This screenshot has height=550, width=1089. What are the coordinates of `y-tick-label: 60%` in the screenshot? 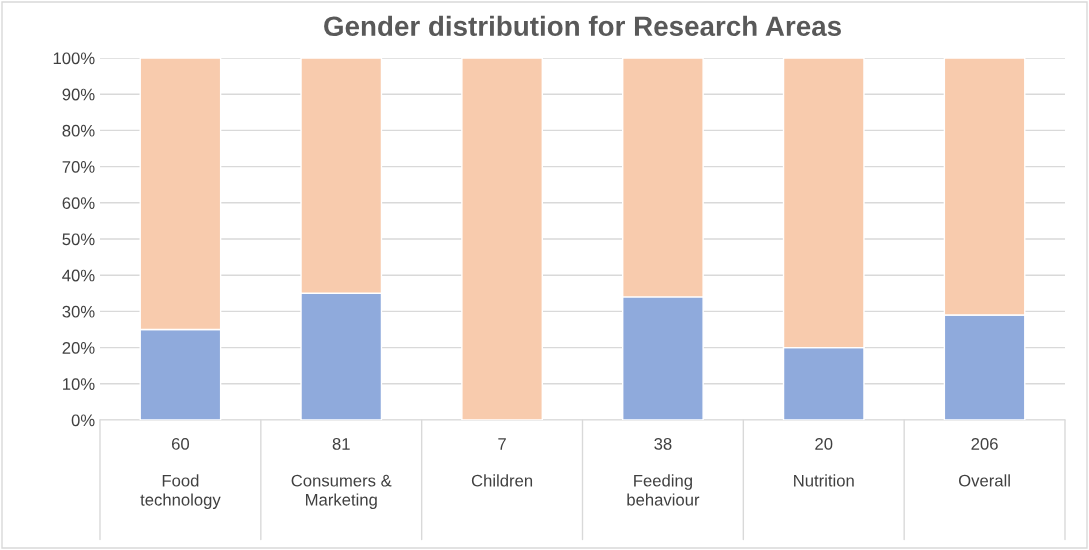 It's located at (78, 203).